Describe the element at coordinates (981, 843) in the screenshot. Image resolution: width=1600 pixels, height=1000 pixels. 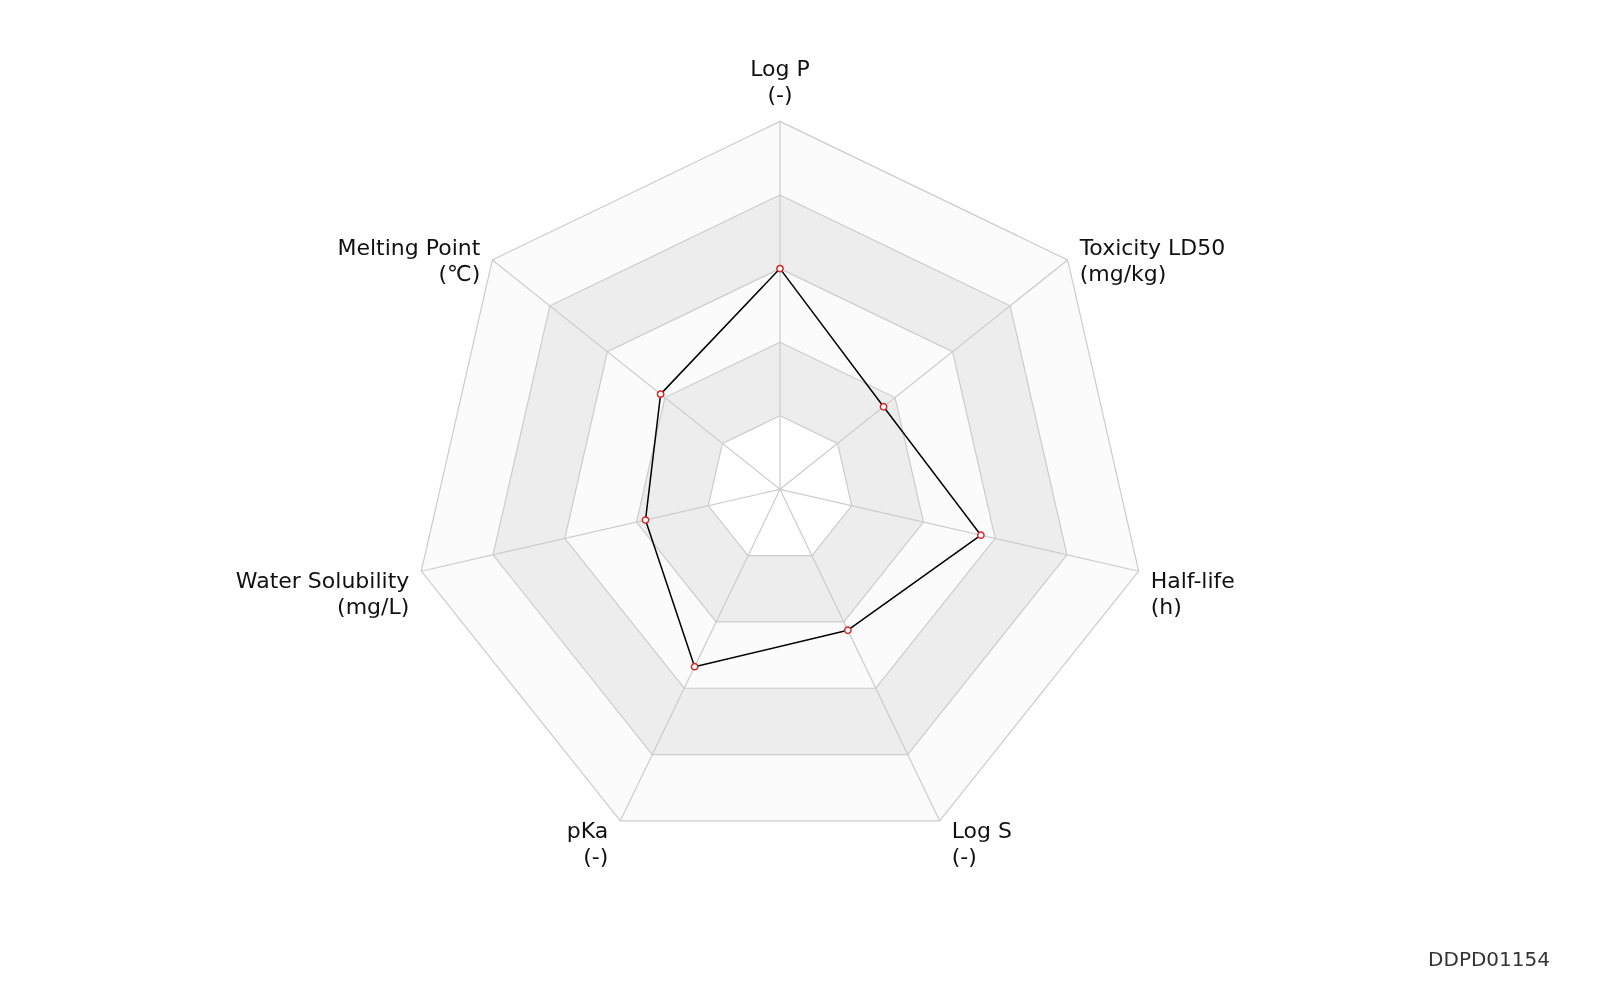
I see `spoke-label: Log S (-)` at that location.